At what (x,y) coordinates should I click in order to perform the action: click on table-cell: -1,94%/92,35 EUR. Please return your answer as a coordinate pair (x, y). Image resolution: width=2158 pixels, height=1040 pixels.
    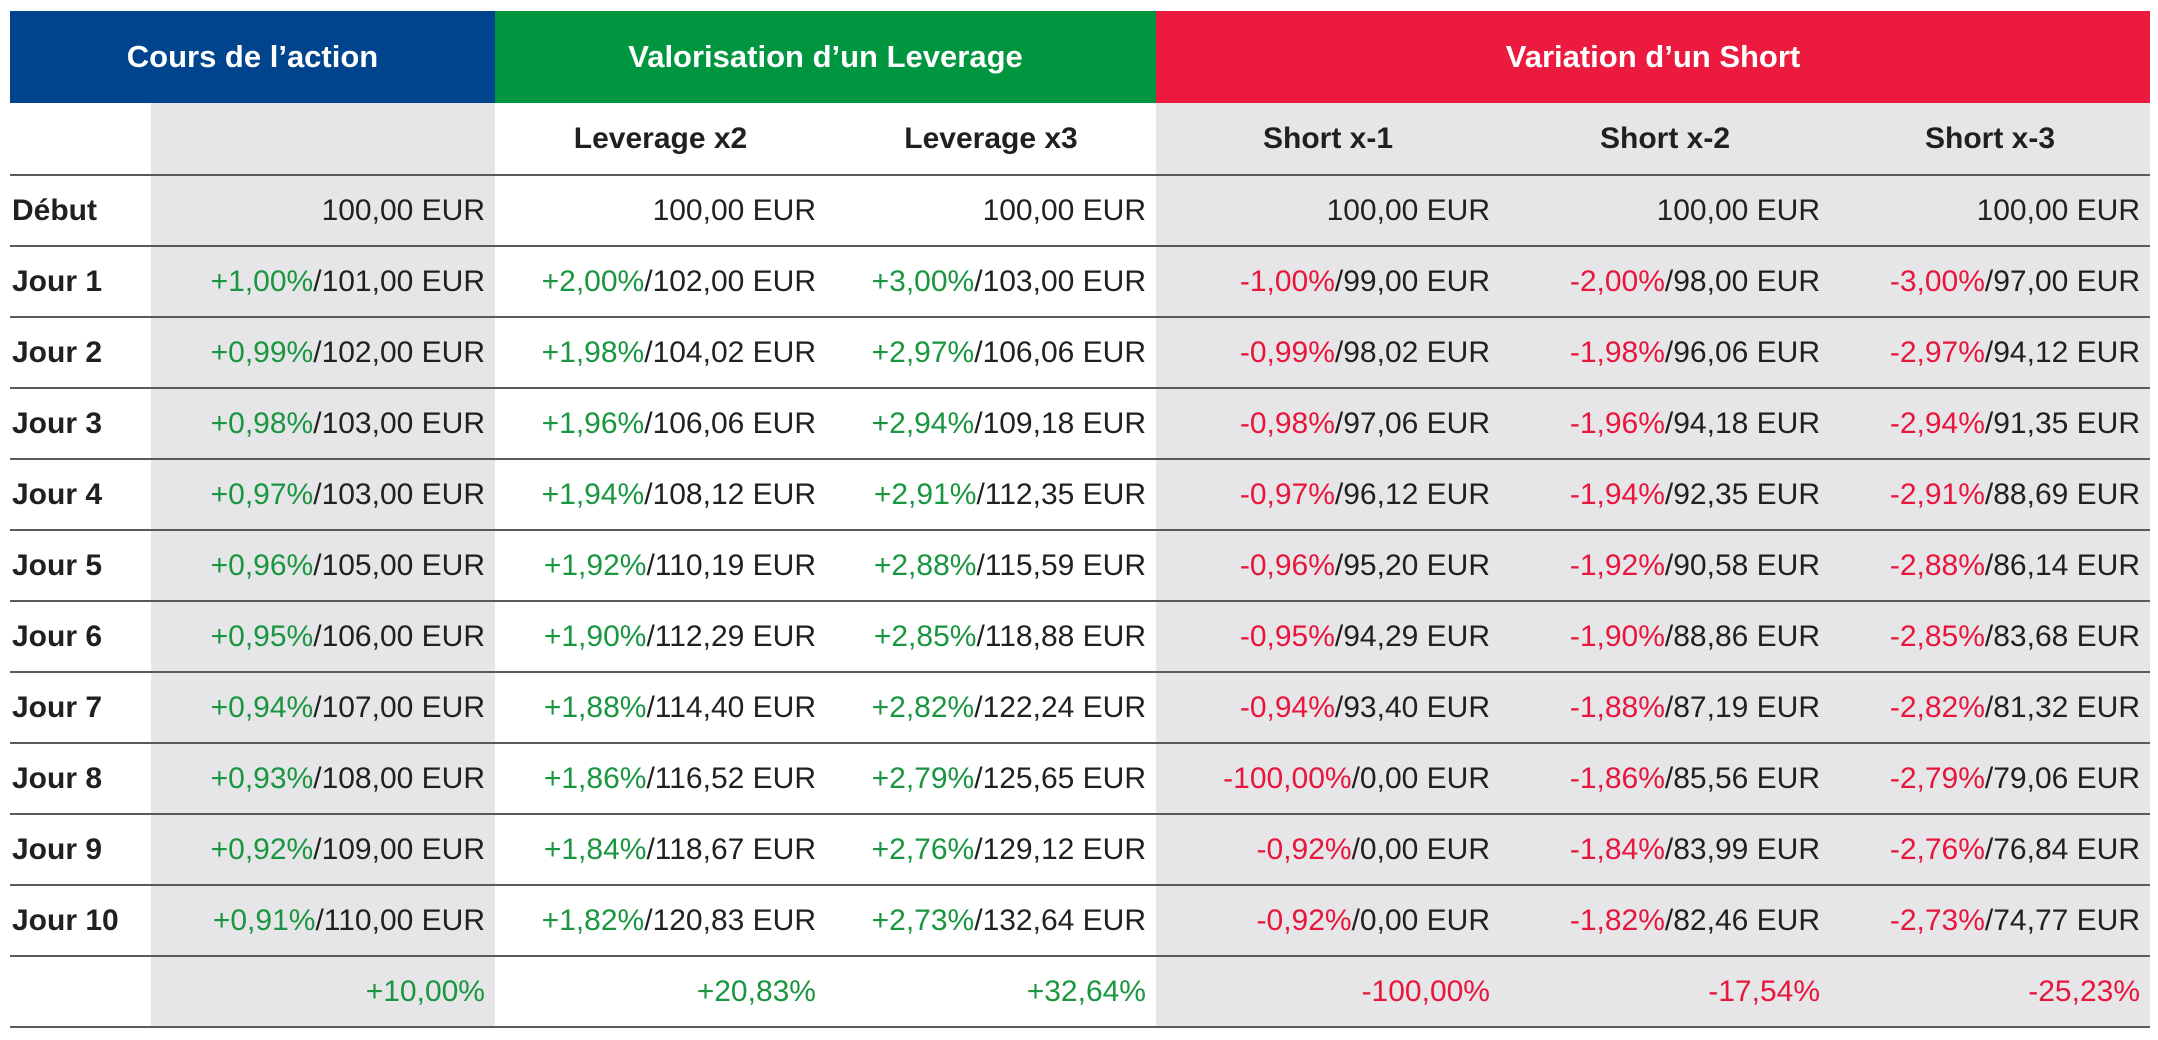
    Looking at the image, I should click on (1665, 494).